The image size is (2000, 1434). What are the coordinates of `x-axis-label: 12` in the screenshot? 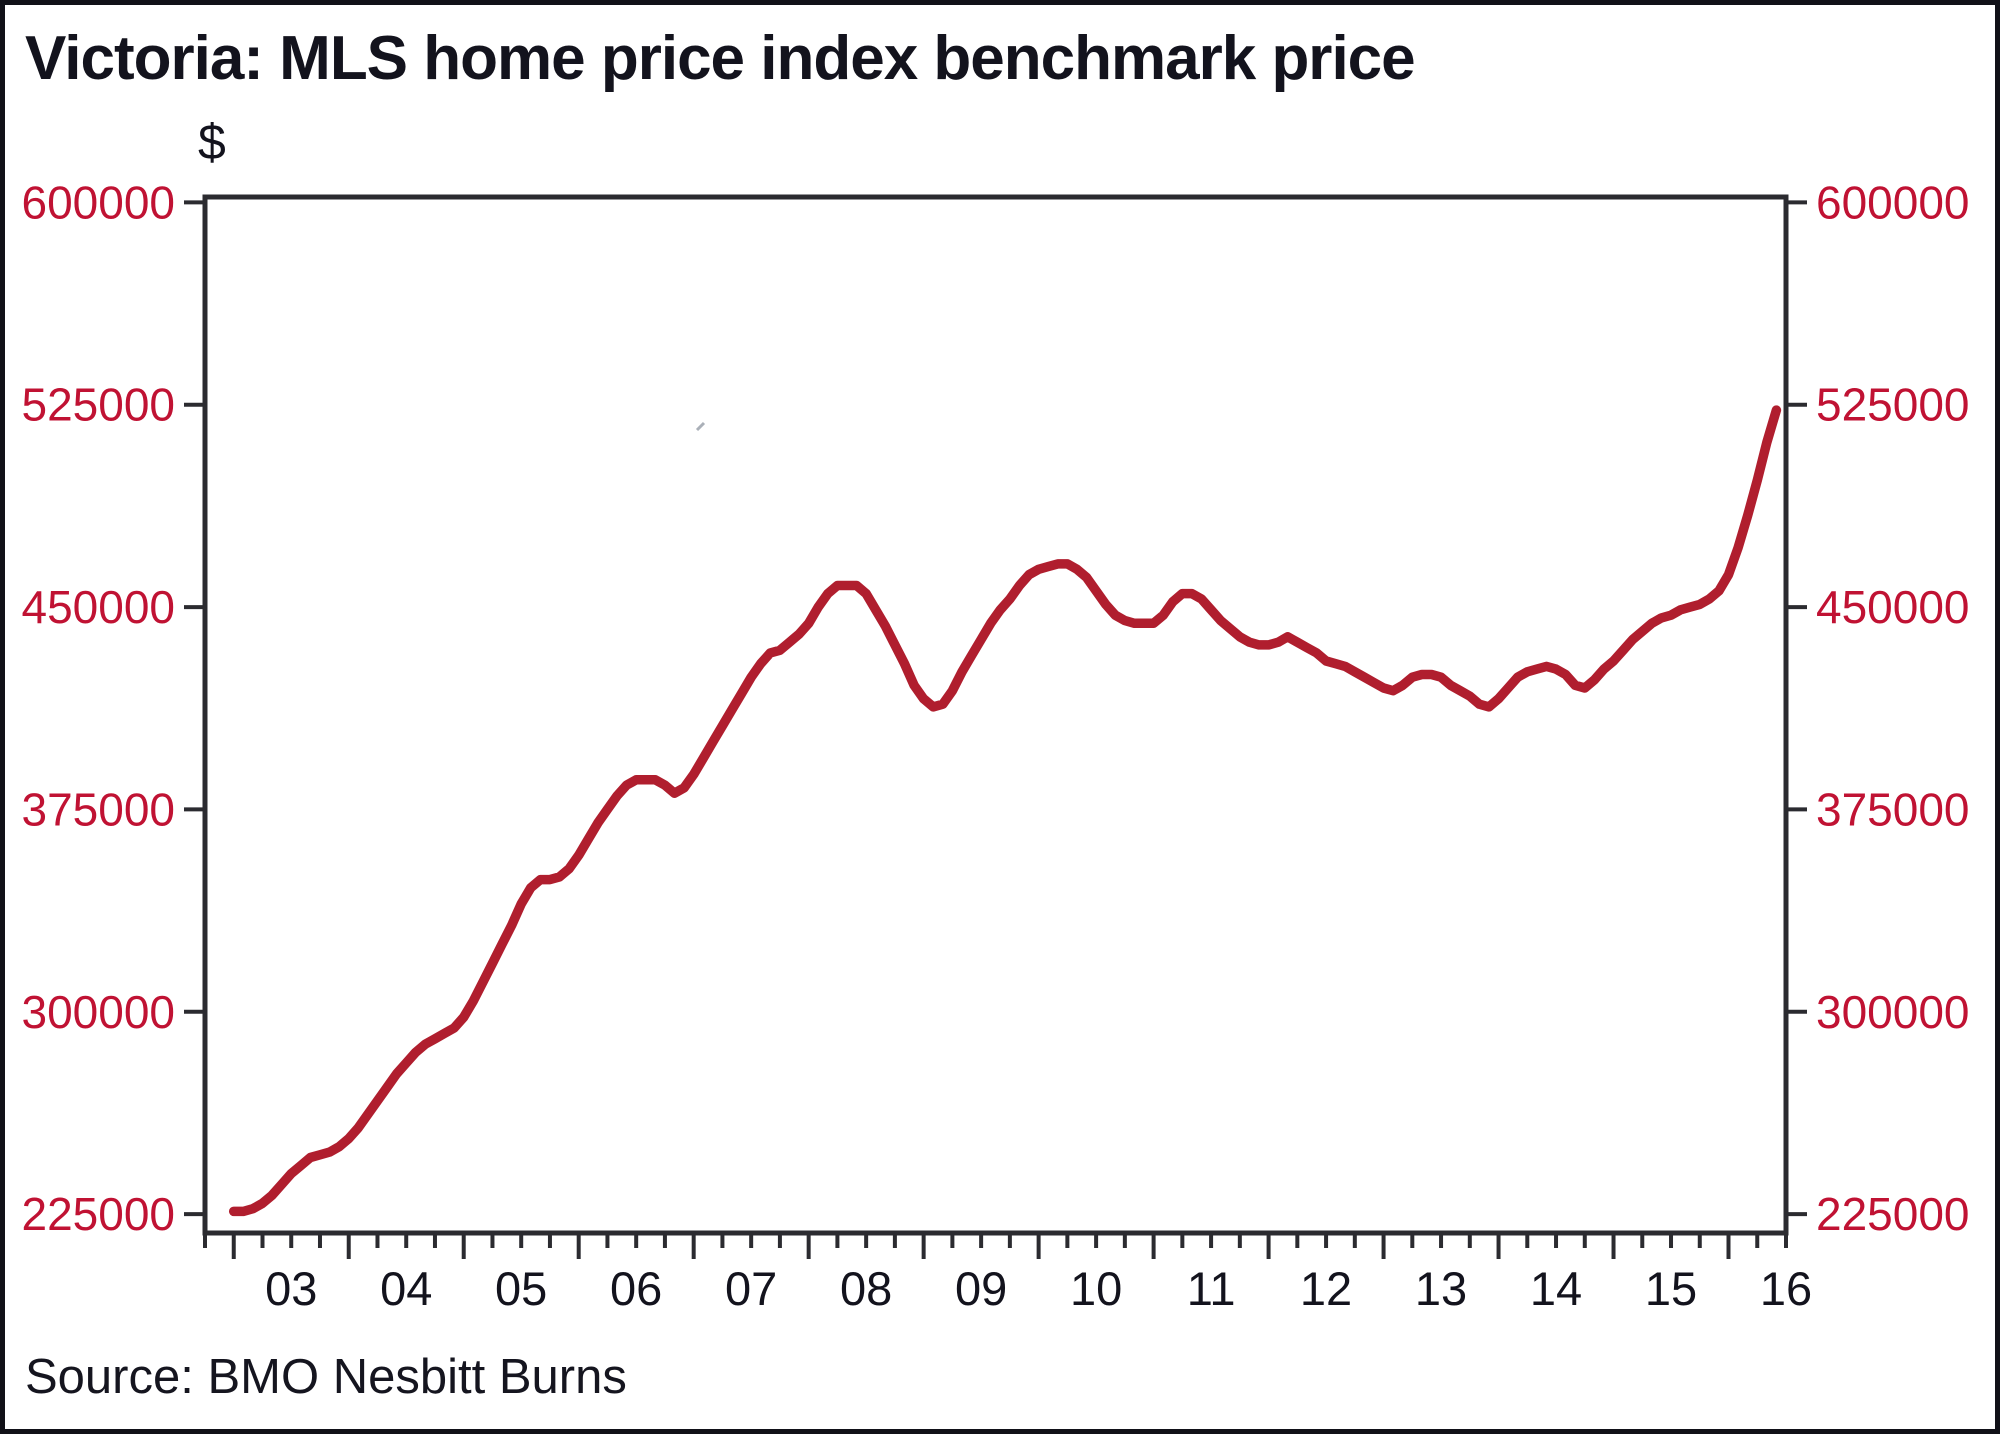 It's located at (1326, 1288).